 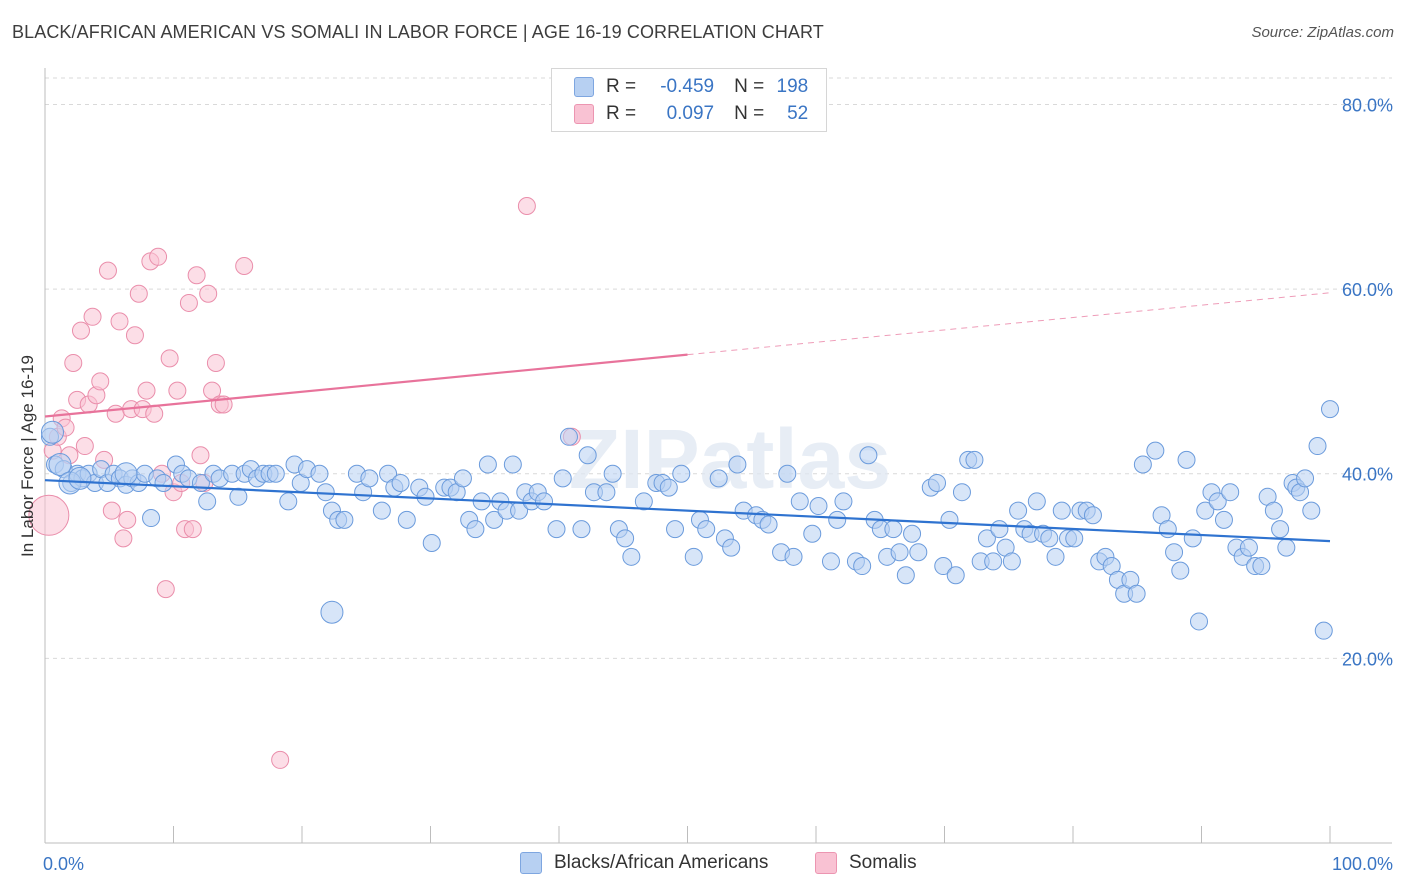 What do you see at coordinates (1009, 324) in the screenshot?
I see `pink-trend-line-extrapolated` at bounding box center [1009, 324].